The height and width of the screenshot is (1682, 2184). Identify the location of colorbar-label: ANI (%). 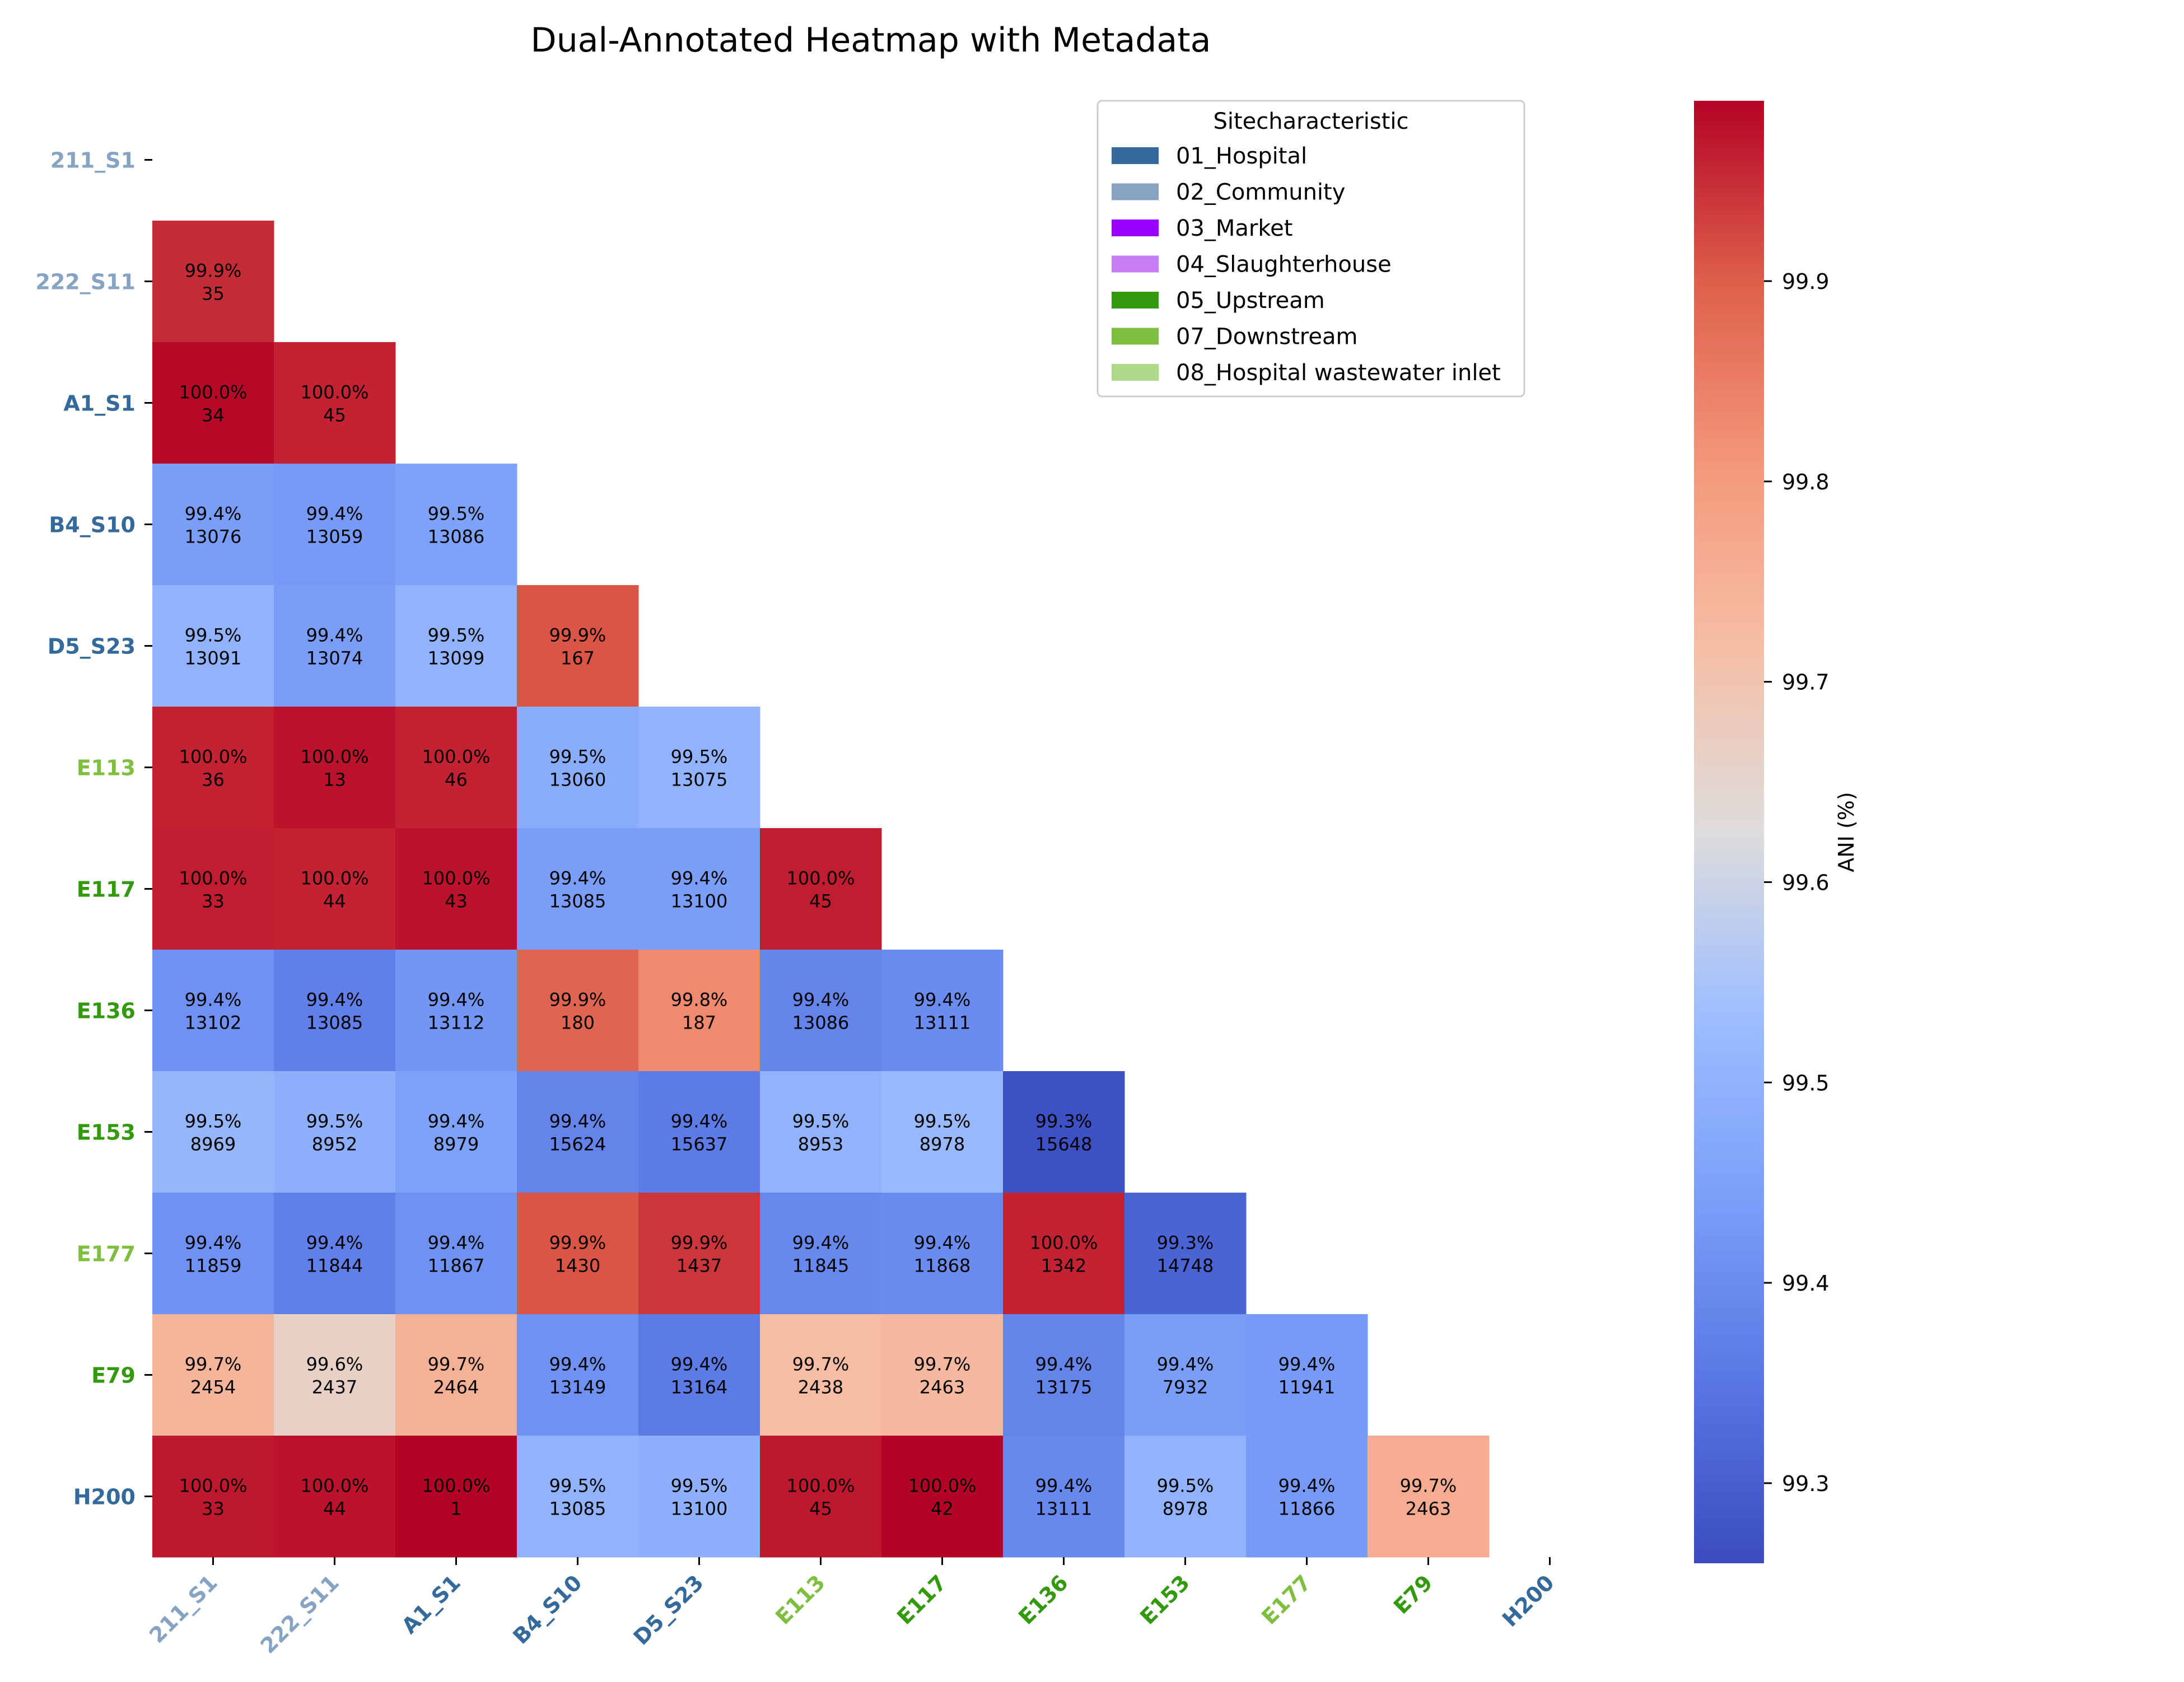
(1847, 832).